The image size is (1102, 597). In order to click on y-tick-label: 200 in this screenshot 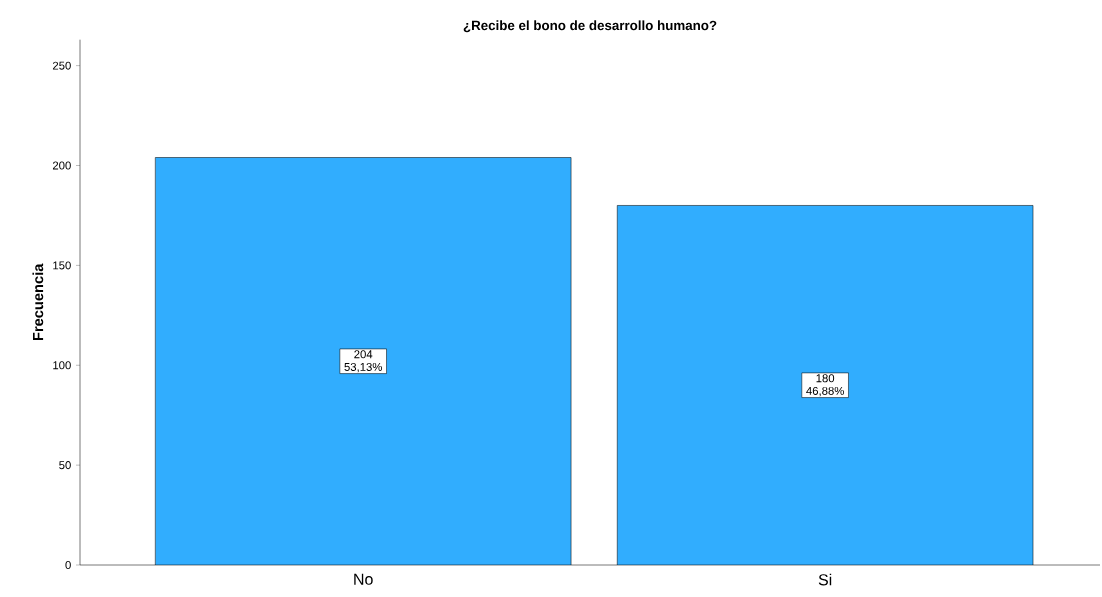, I will do `click(61, 165)`.